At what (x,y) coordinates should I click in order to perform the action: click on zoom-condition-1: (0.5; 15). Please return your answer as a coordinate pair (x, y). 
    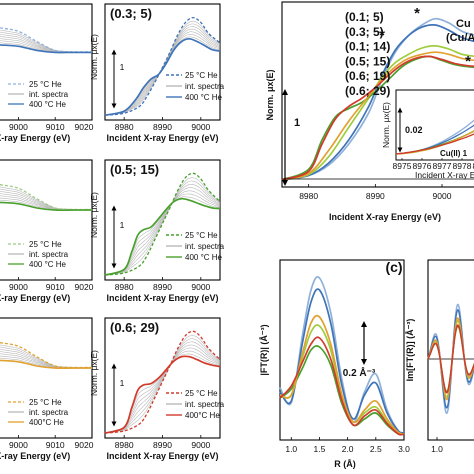
    Looking at the image, I should click on (134, 169).